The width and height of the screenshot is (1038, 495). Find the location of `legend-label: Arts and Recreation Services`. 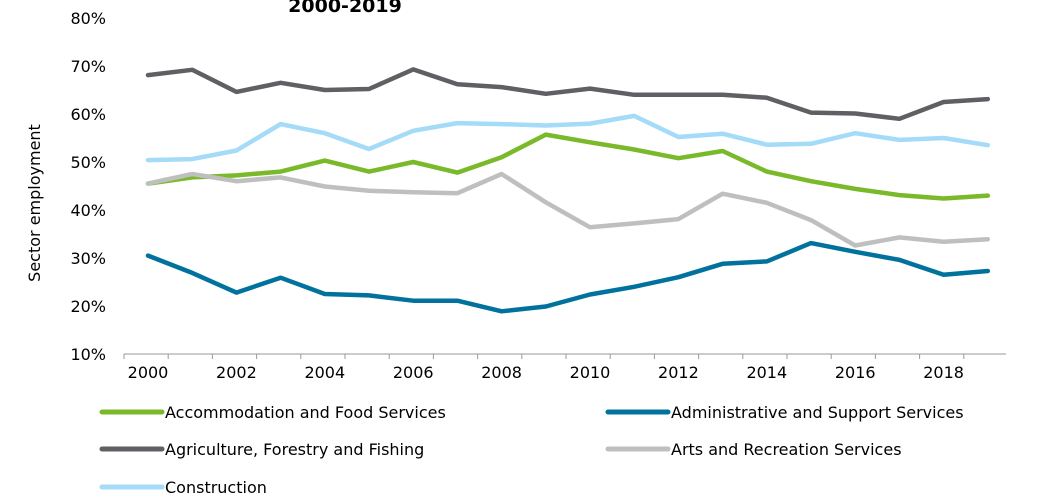

legend-label: Arts and Recreation Services is located at coordinates (786, 449).